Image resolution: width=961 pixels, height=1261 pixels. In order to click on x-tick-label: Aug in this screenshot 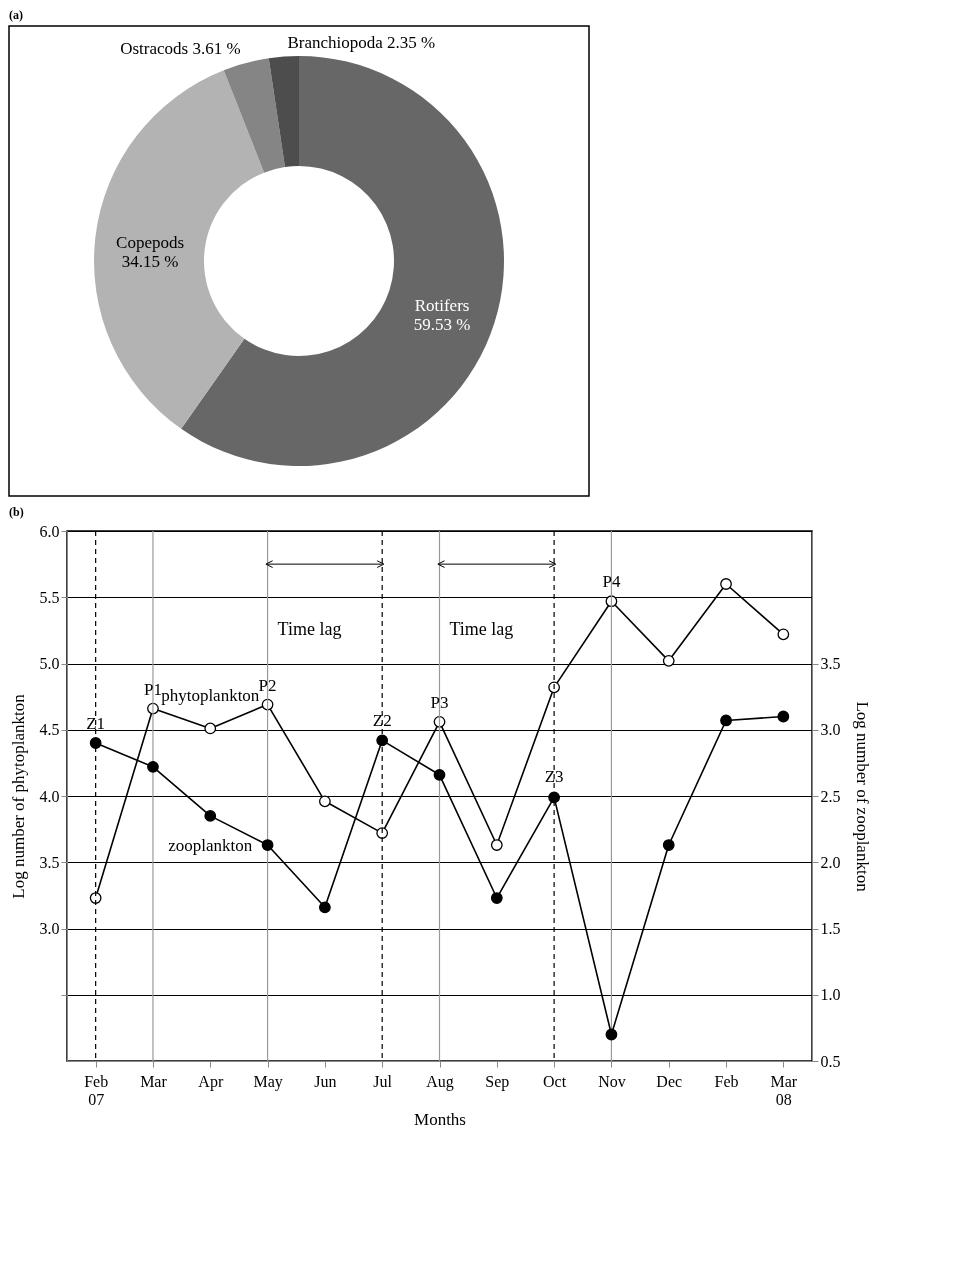, I will do `click(440, 1081)`.